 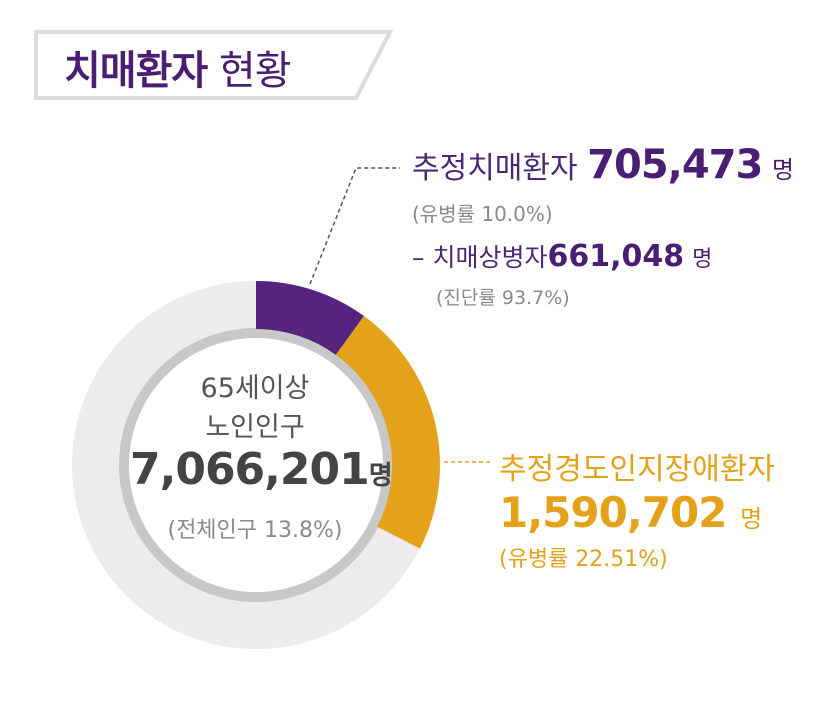 I want to click on donut-slices, so click(x=348, y=415).